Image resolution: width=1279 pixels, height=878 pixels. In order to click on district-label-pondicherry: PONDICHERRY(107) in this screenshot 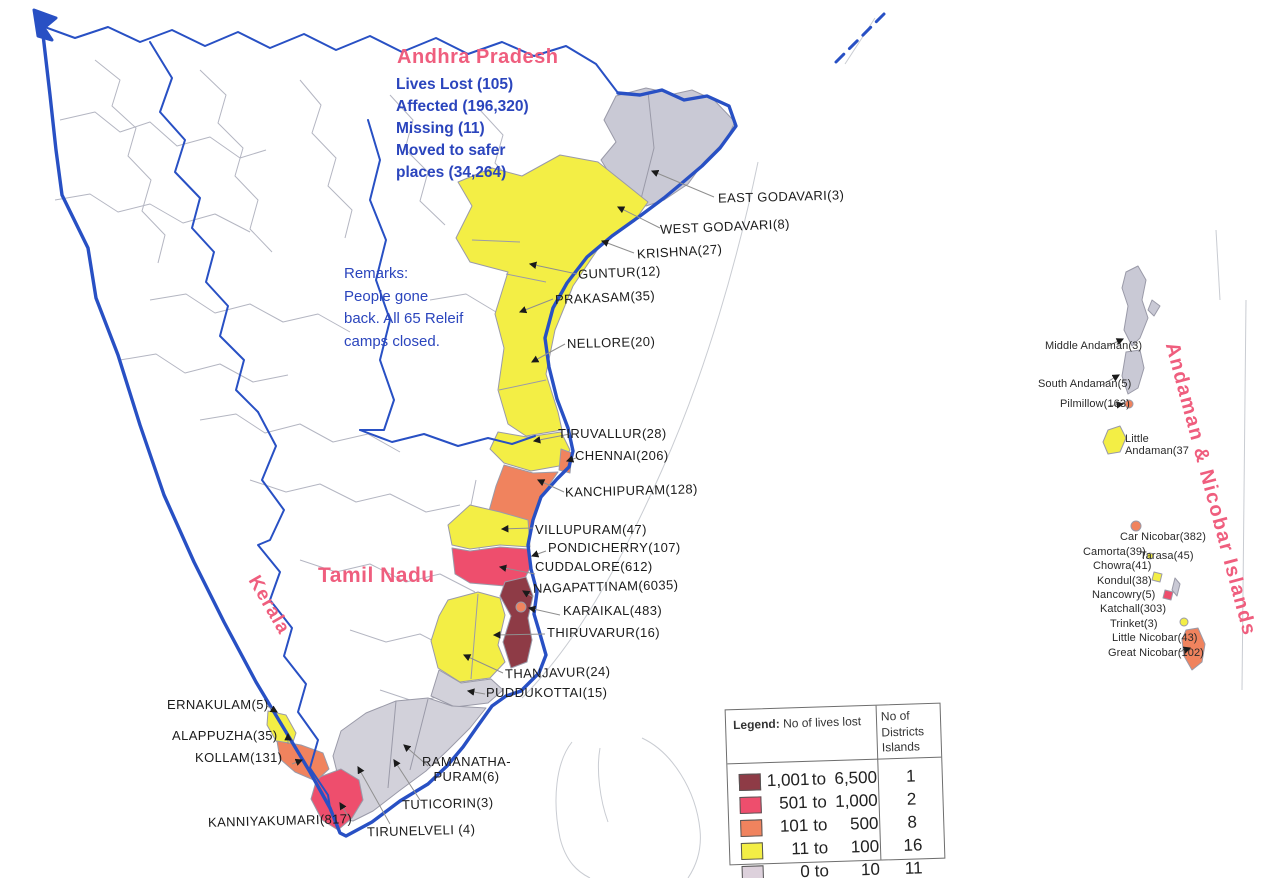, I will do `click(614, 547)`.